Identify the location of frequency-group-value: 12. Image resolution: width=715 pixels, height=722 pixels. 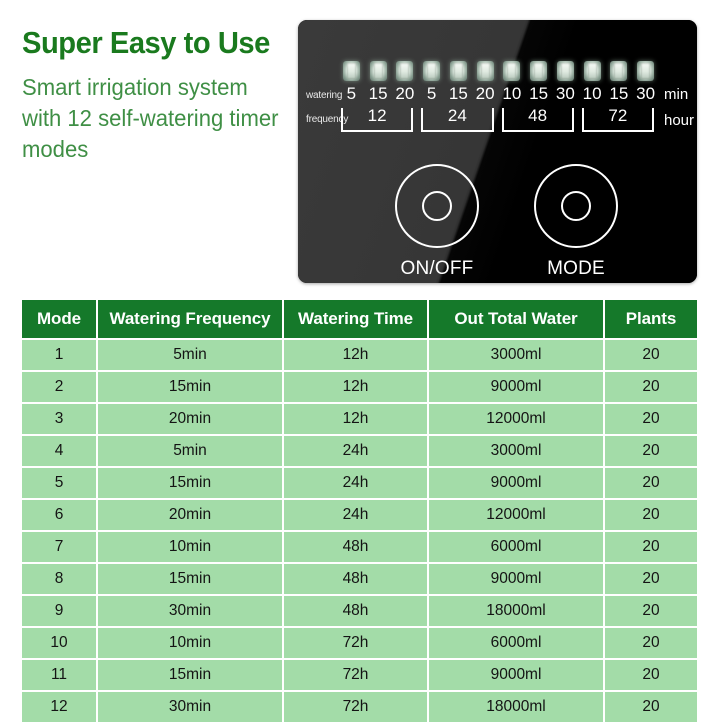
(377, 115).